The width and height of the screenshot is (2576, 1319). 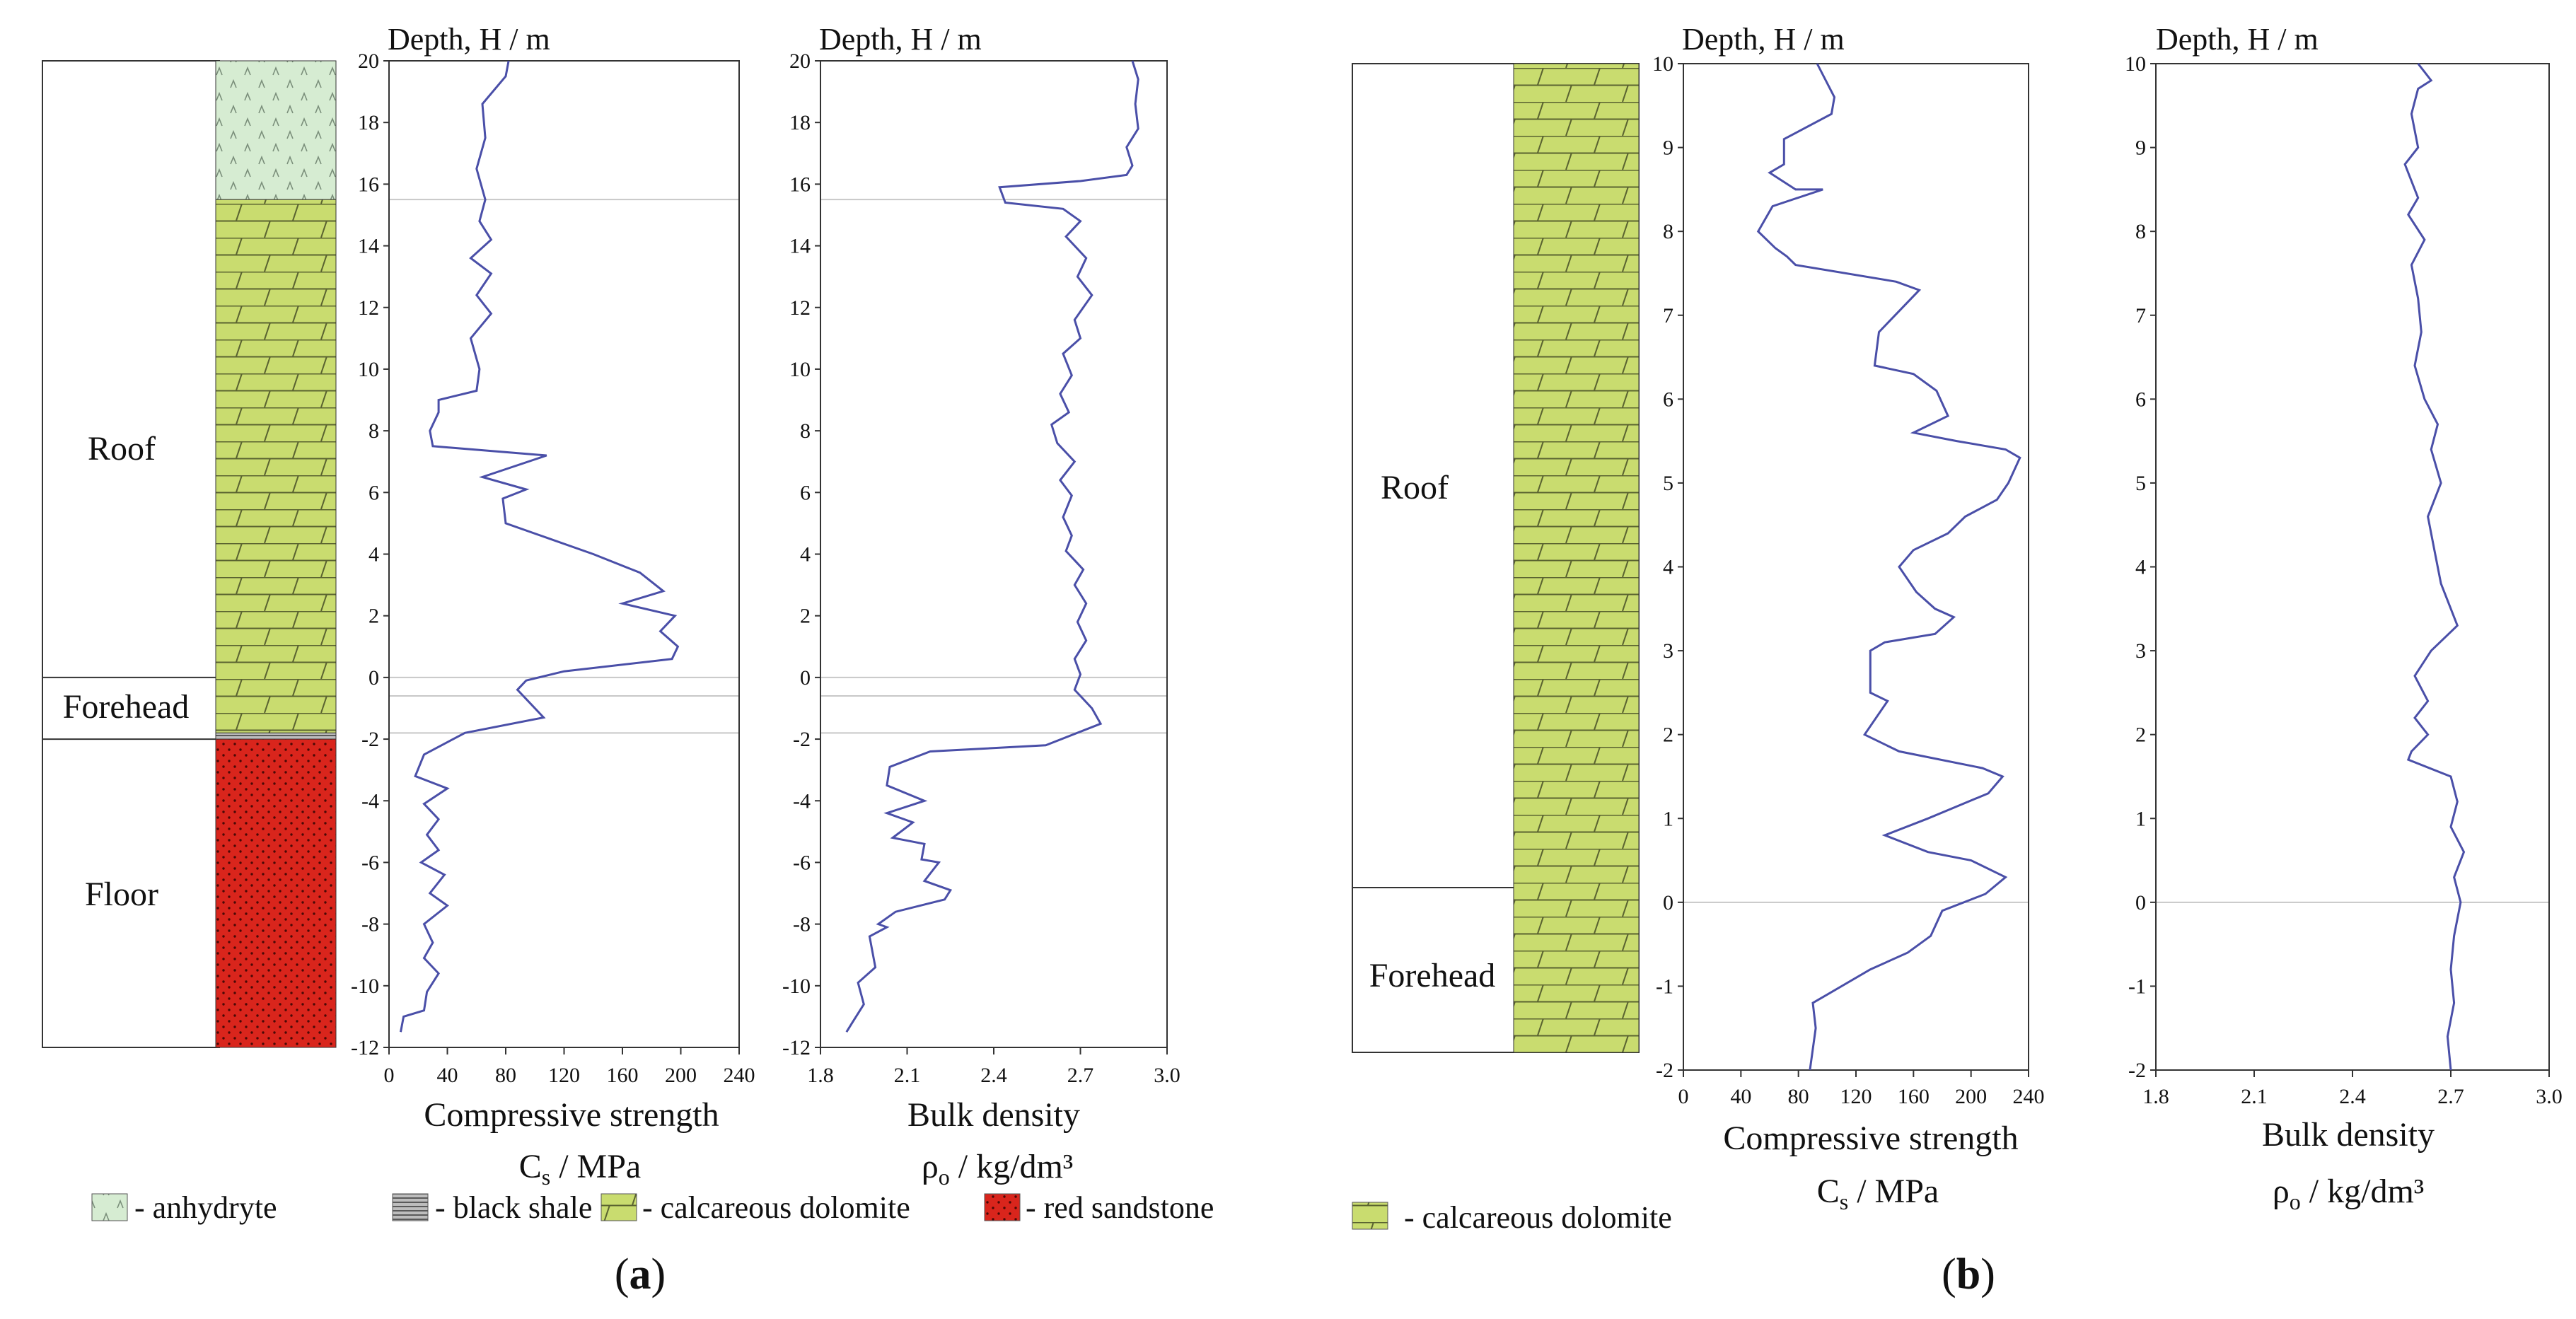 What do you see at coordinates (900, 39) in the screenshot?
I see `depth-axis-title-a2: Depth, H / m` at bounding box center [900, 39].